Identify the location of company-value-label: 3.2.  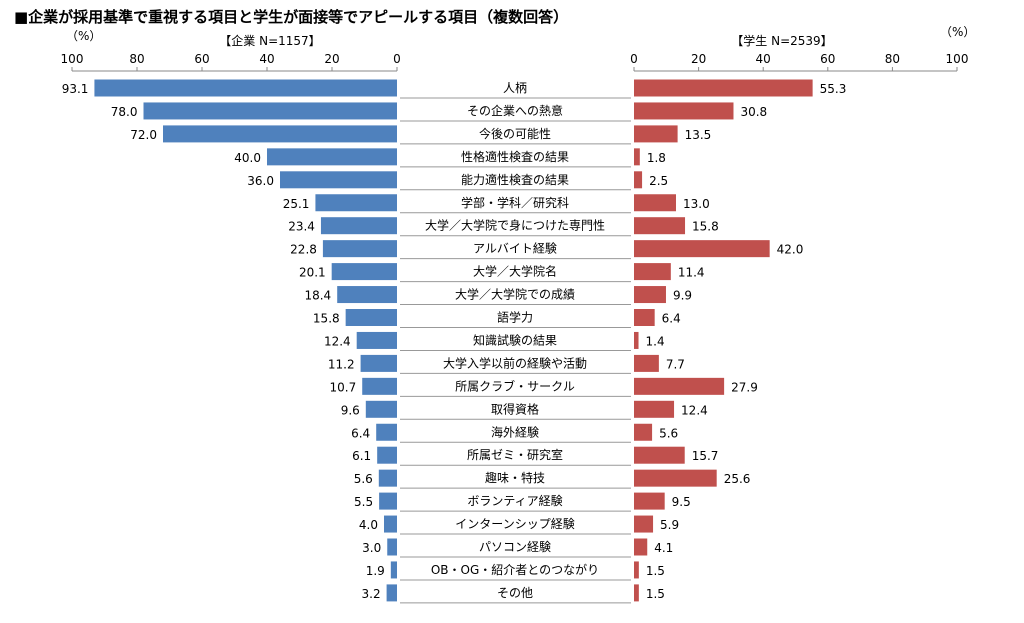
(371, 594).